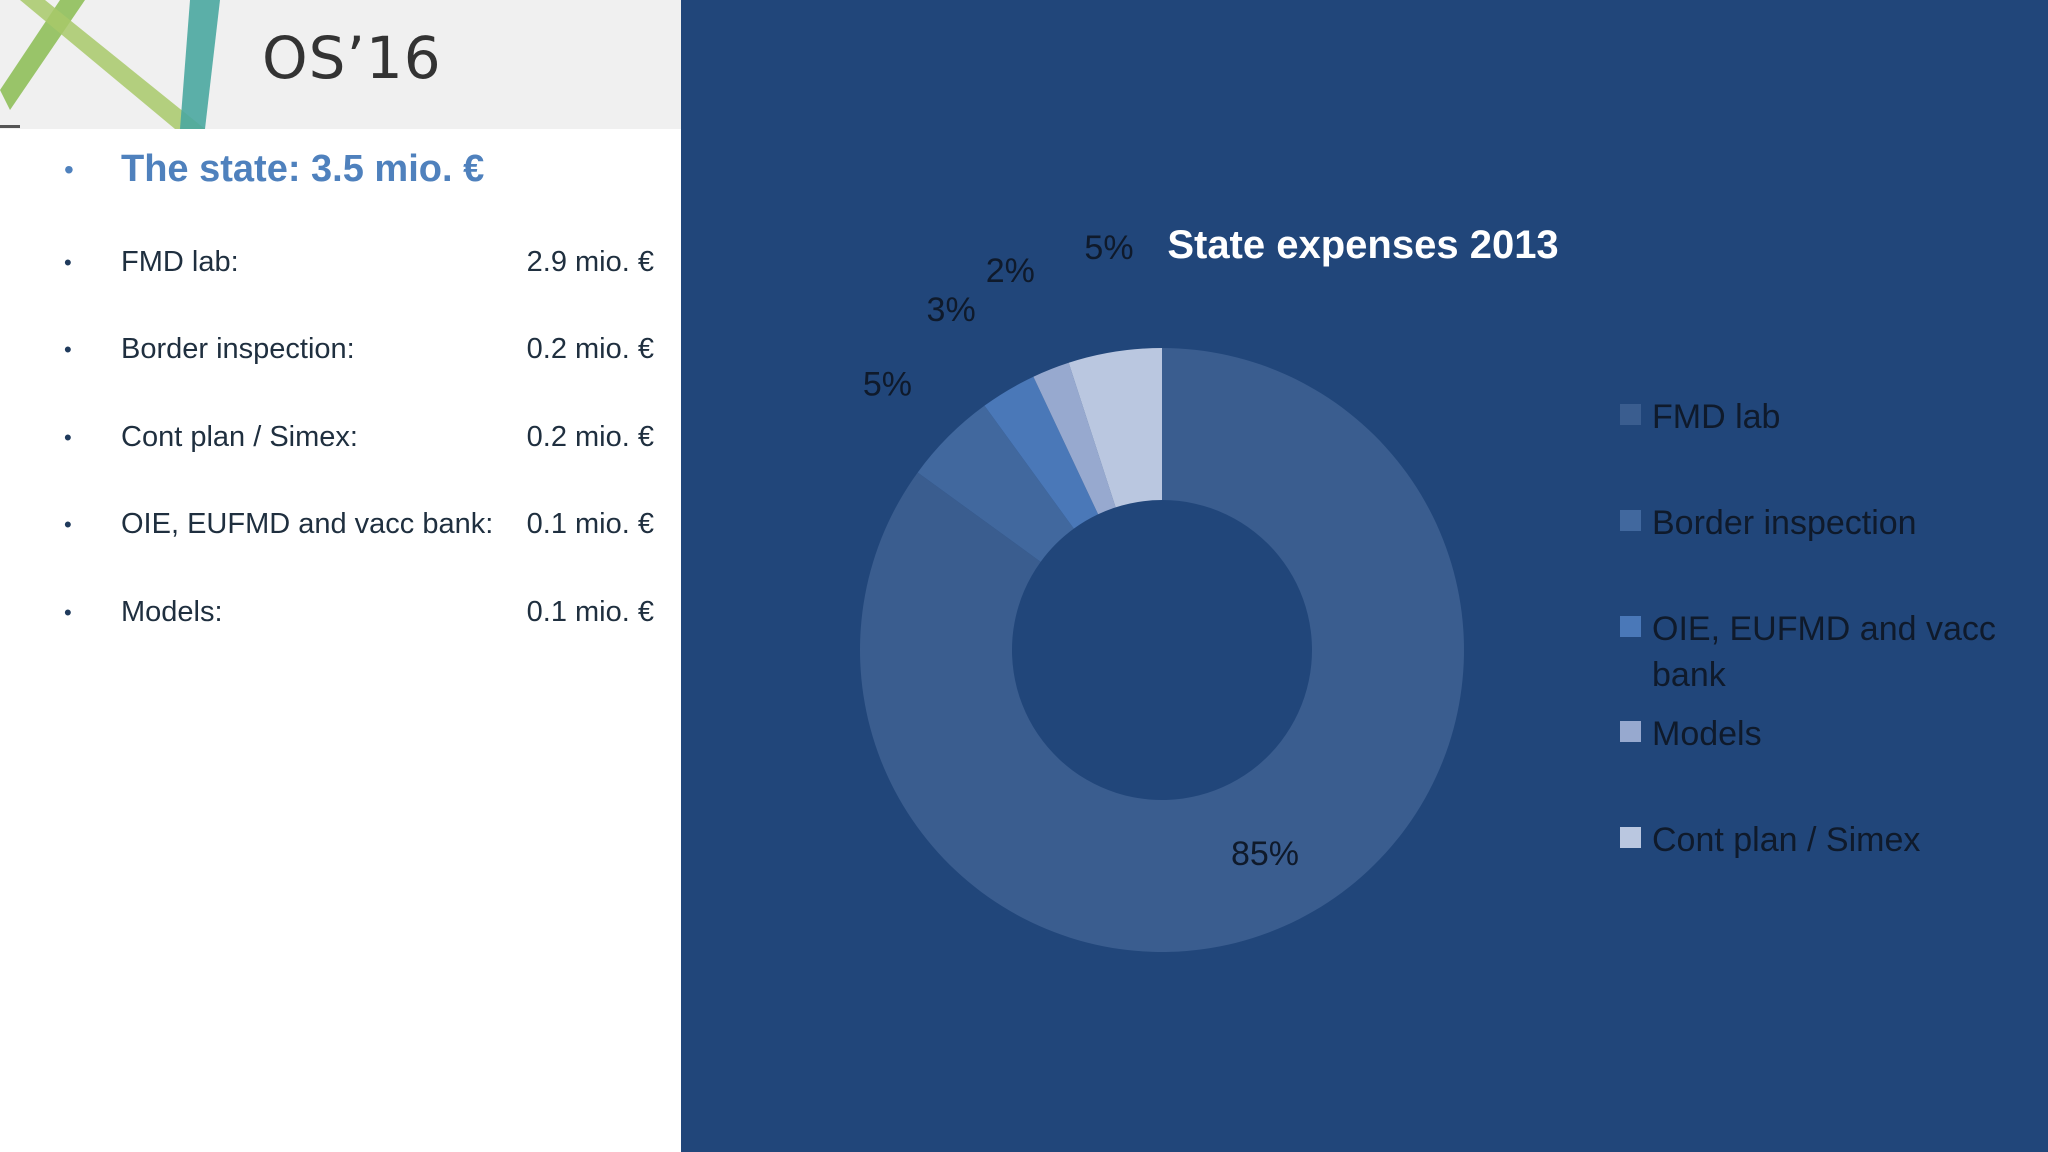  I want to click on list-item: • Cont plan / Simex: 0.2 mio. €, so click(340, 441).